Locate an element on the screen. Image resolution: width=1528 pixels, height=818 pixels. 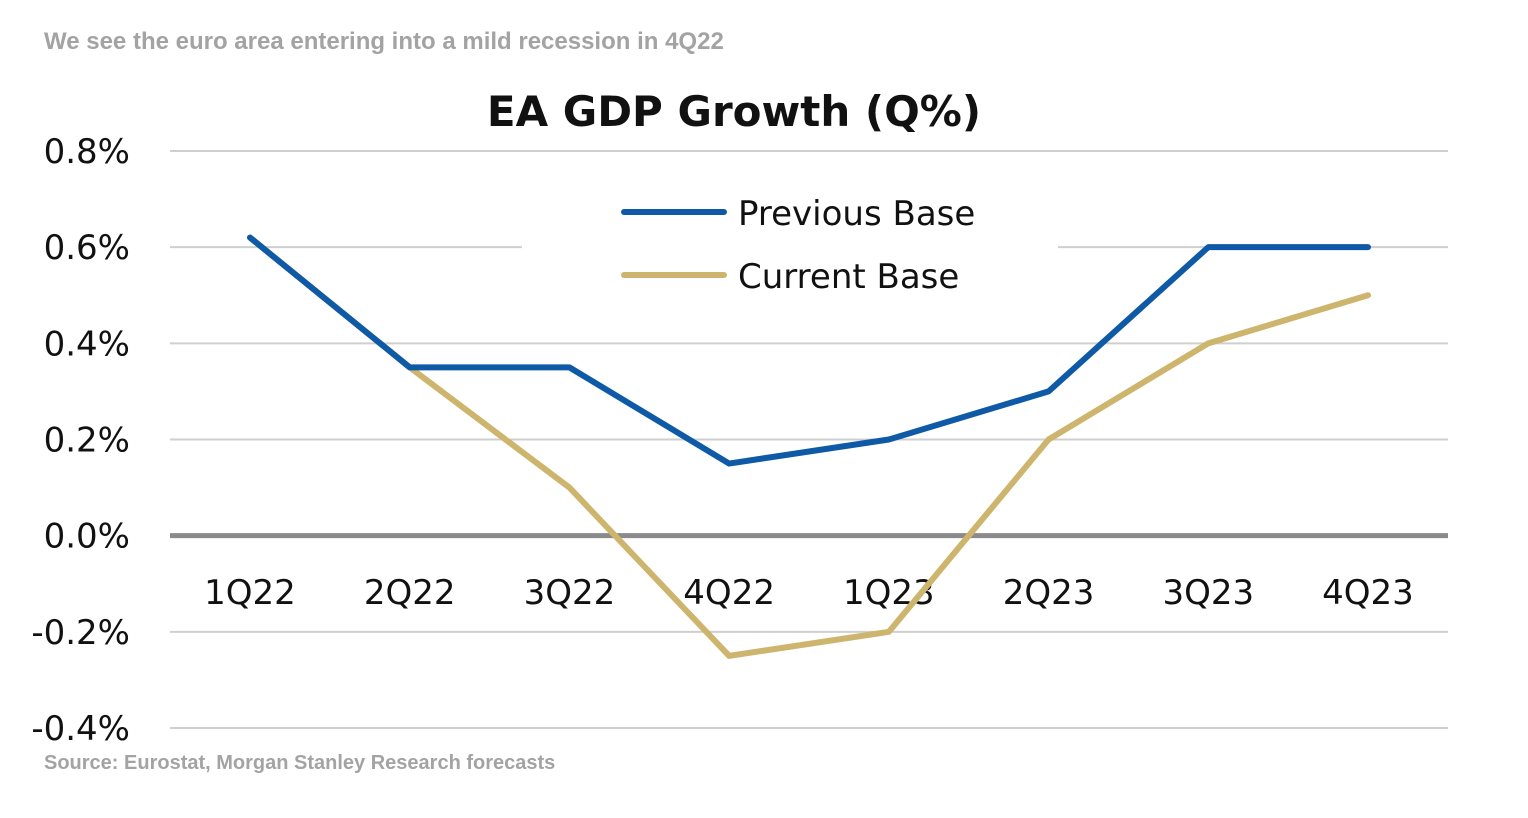
x-tick-label: 4Q22 is located at coordinates (729, 593).